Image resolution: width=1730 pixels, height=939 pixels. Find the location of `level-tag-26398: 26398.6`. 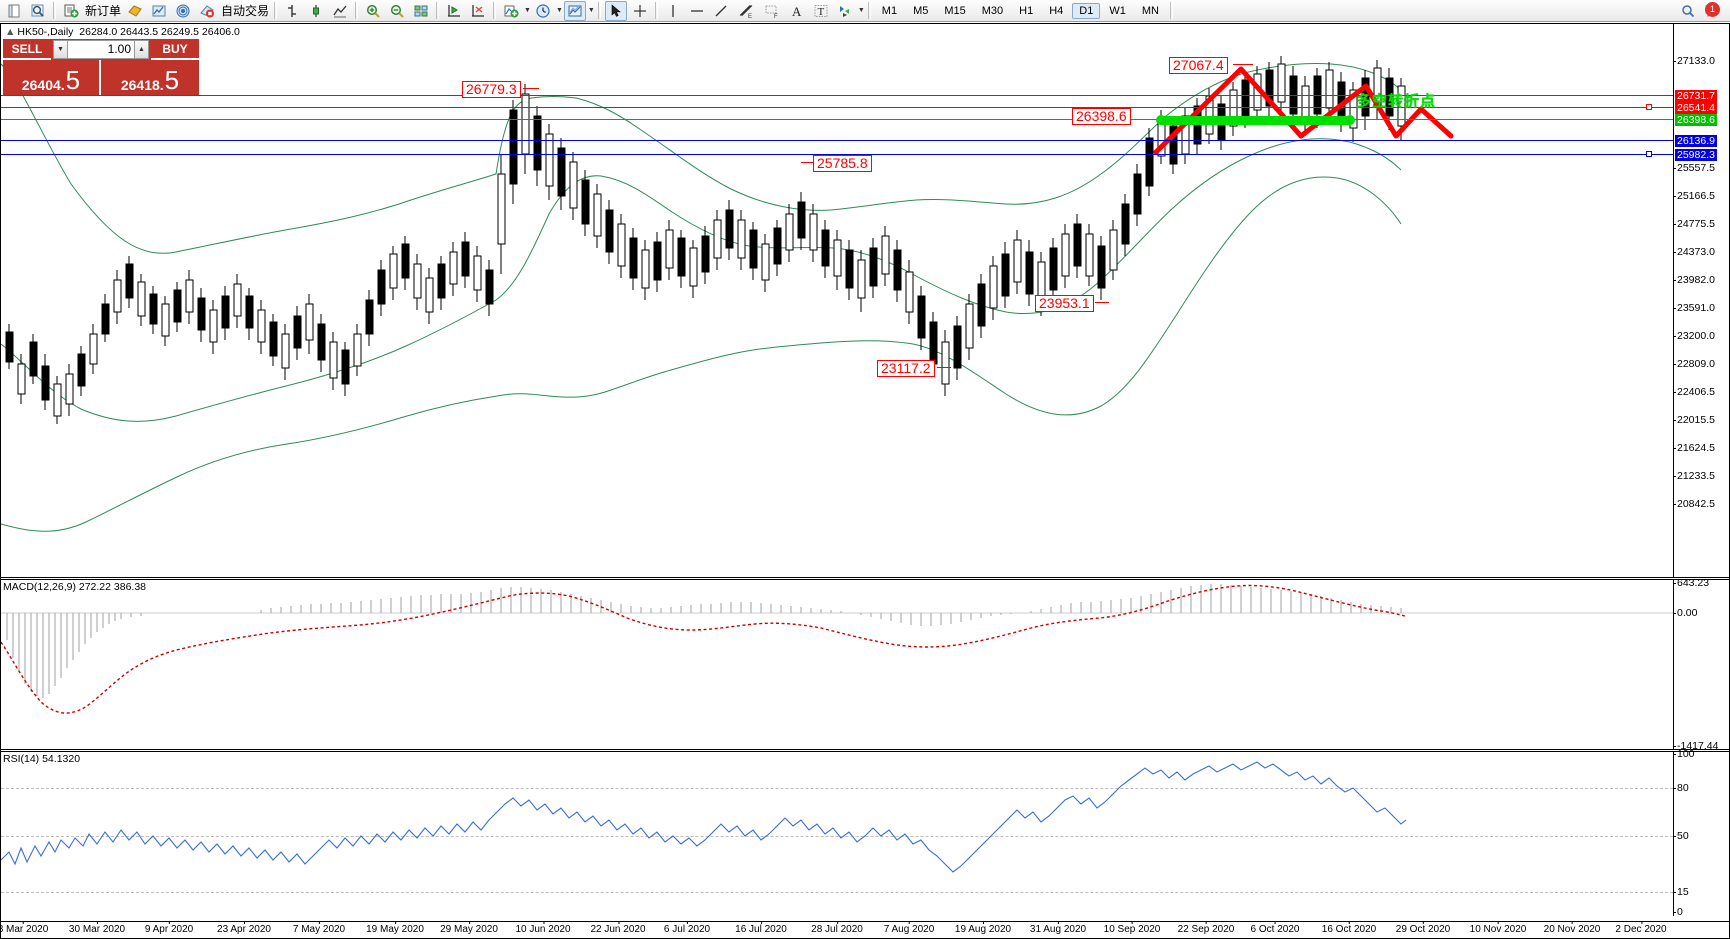

level-tag-26398: 26398.6 is located at coordinates (1696, 120).